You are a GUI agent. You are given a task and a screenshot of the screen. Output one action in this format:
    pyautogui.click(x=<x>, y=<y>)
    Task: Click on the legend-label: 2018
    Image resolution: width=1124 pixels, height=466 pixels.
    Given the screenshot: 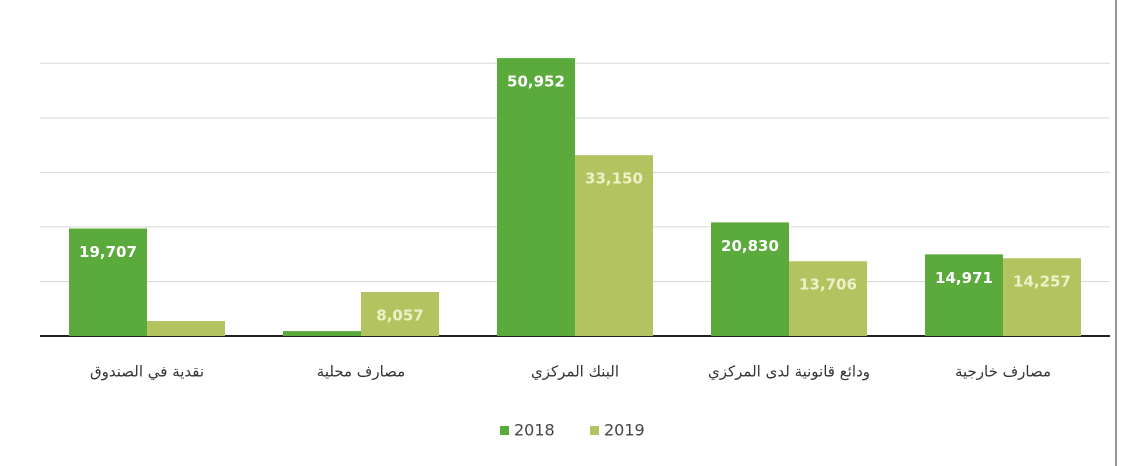 What is the action you would take?
    pyautogui.click(x=534, y=430)
    